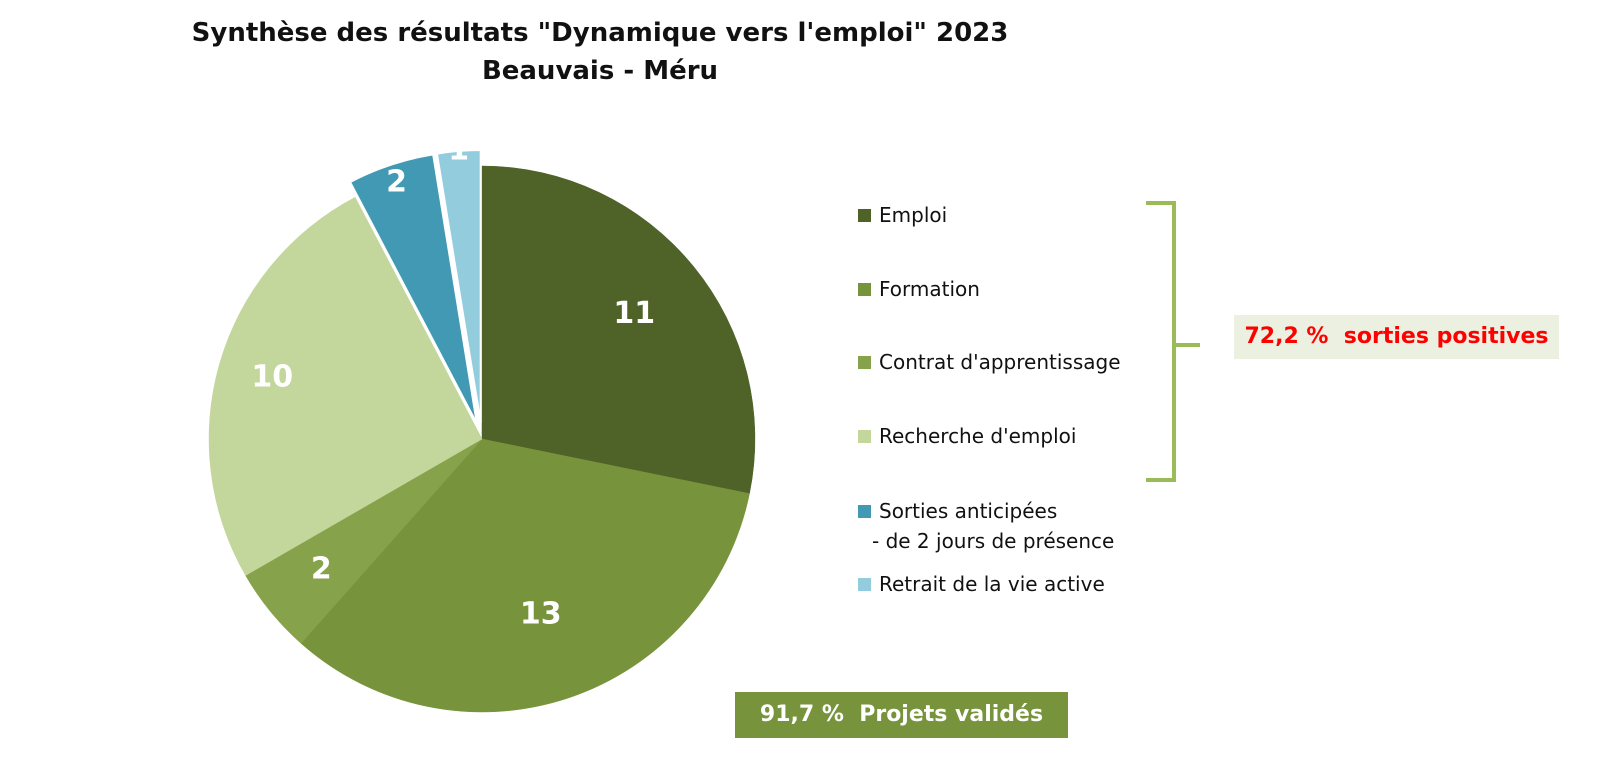 The height and width of the screenshot is (780, 1599). I want to click on legend-label-5: Sorties anticipées, so click(968, 511).